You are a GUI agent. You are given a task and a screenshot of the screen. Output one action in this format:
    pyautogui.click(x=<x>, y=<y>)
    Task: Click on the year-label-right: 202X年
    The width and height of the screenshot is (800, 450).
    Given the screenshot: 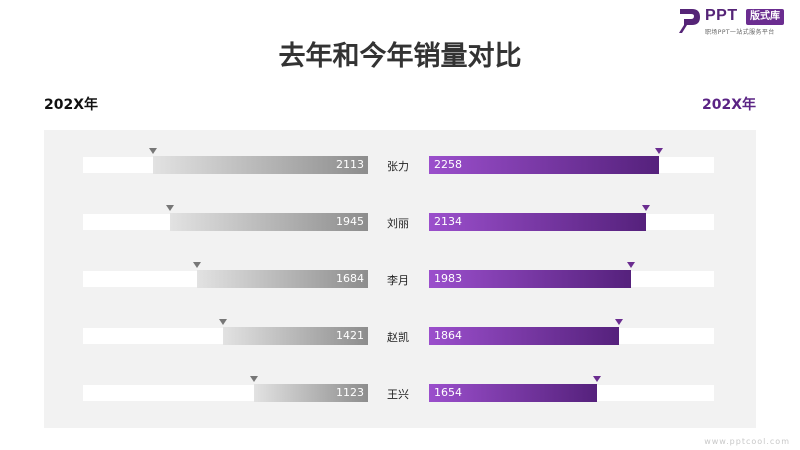 What is the action you would take?
    pyautogui.click(x=728, y=105)
    